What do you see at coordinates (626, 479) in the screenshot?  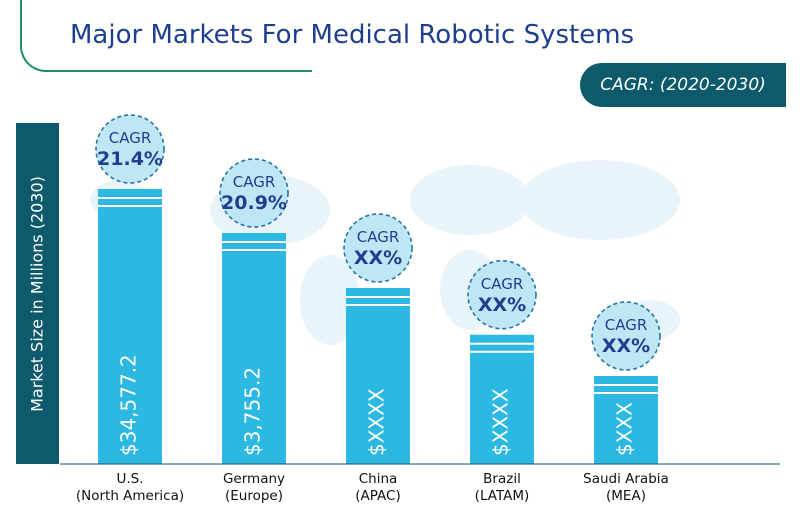 I see `x-tick-name: Saudi Arabia` at bounding box center [626, 479].